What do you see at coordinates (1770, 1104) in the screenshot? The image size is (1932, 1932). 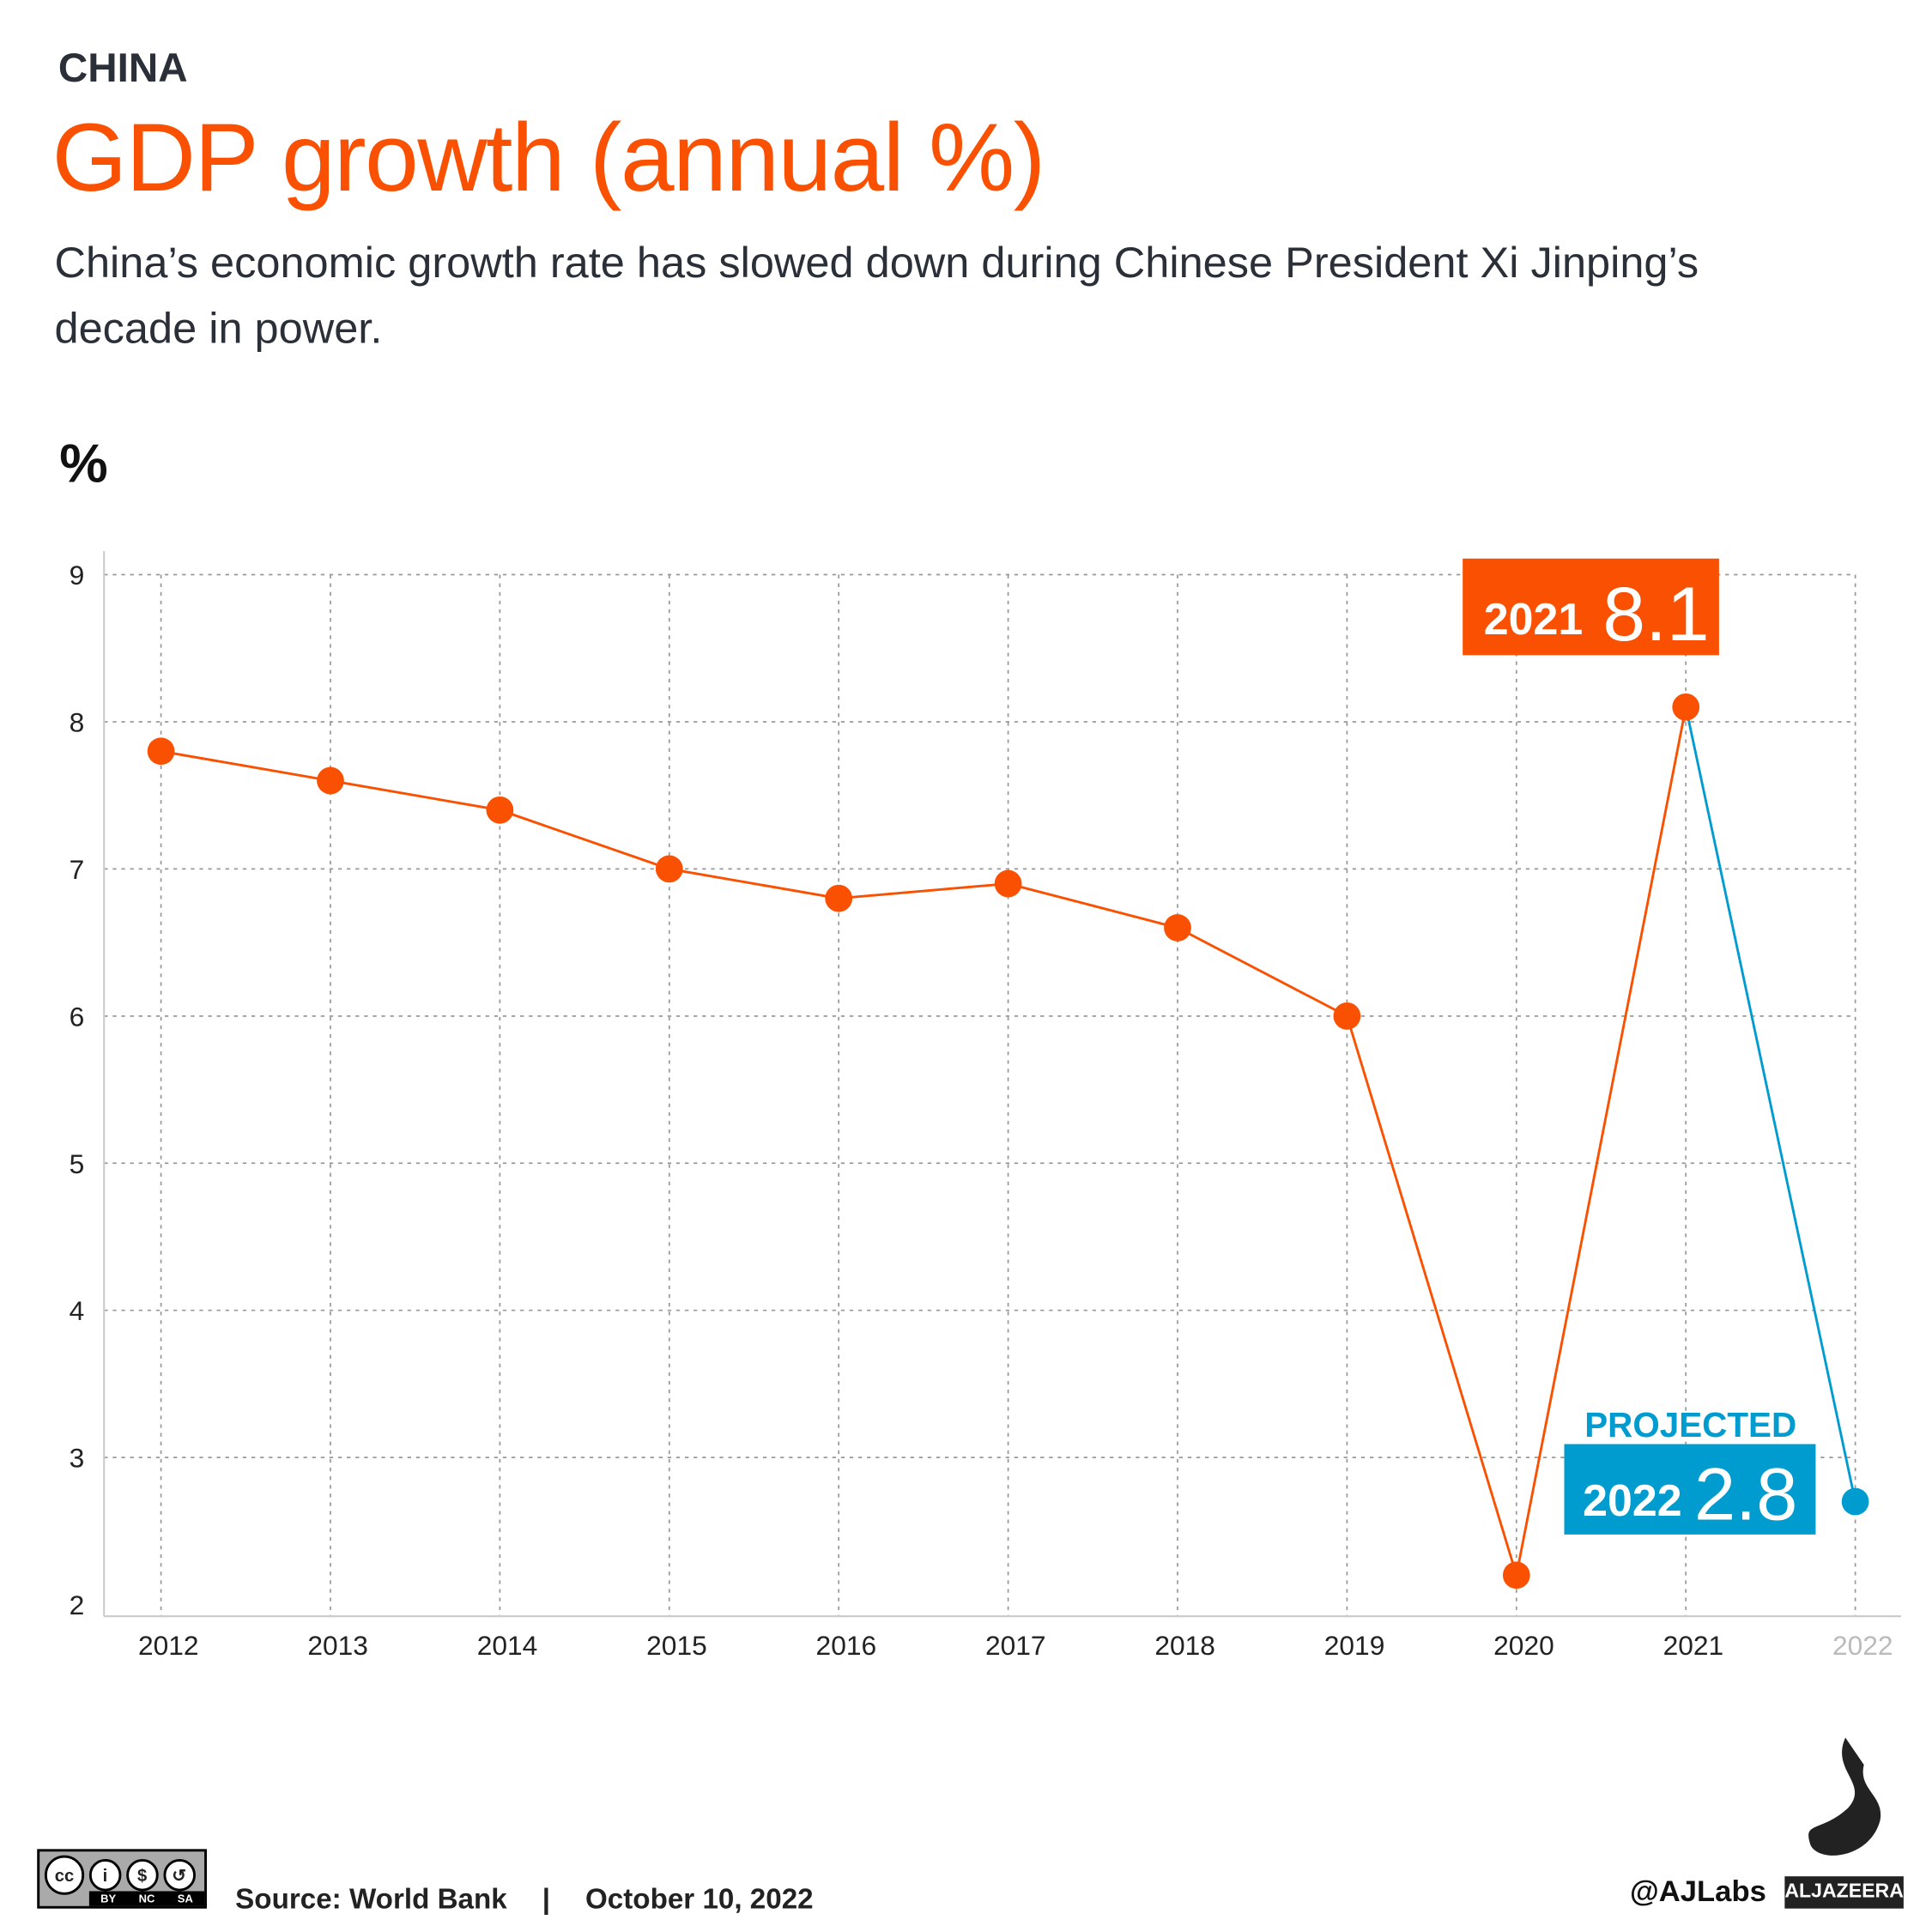 I see `projected-series-line` at bounding box center [1770, 1104].